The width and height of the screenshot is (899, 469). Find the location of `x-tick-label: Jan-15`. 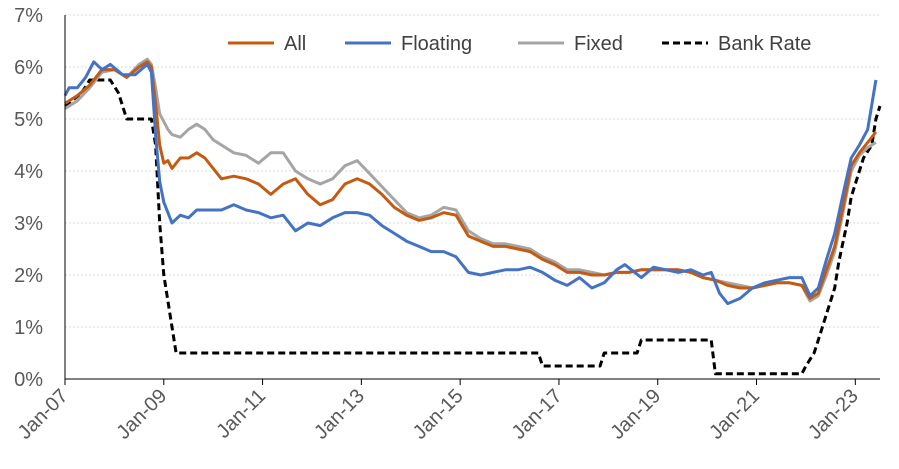

x-tick-label: Jan-15 is located at coordinates (438, 414).